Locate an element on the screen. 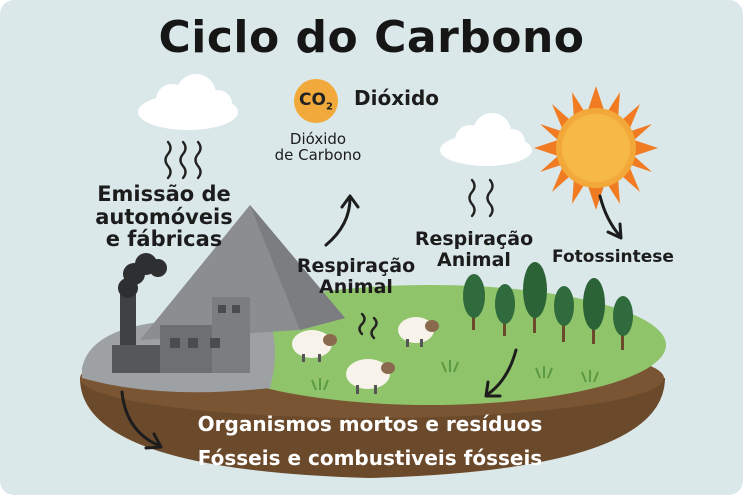 This screenshot has width=743, height=495. co2-badge-main: CO is located at coordinates (312, 100).